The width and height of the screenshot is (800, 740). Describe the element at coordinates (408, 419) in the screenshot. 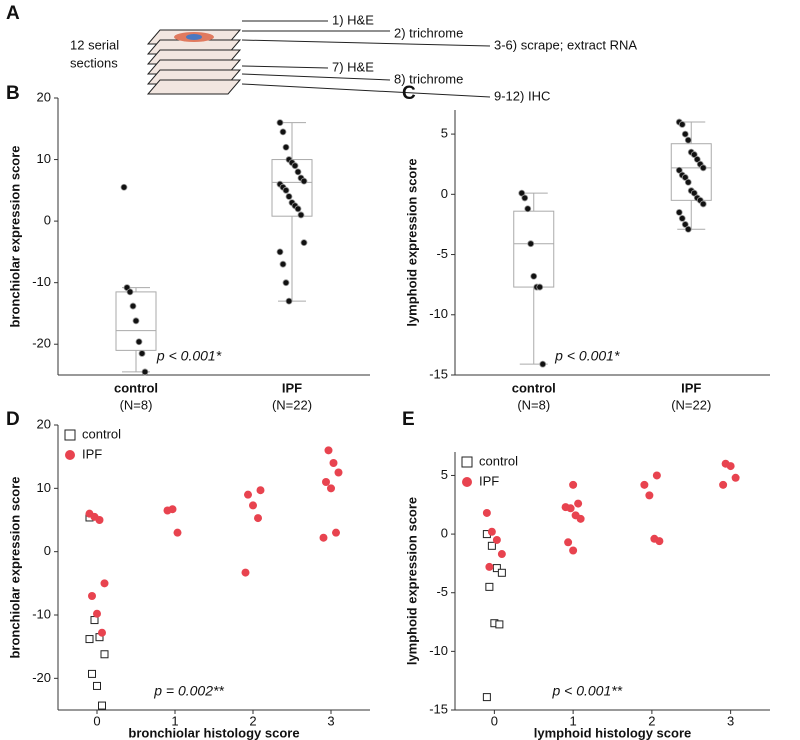

I see `panel-label: E` at that location.